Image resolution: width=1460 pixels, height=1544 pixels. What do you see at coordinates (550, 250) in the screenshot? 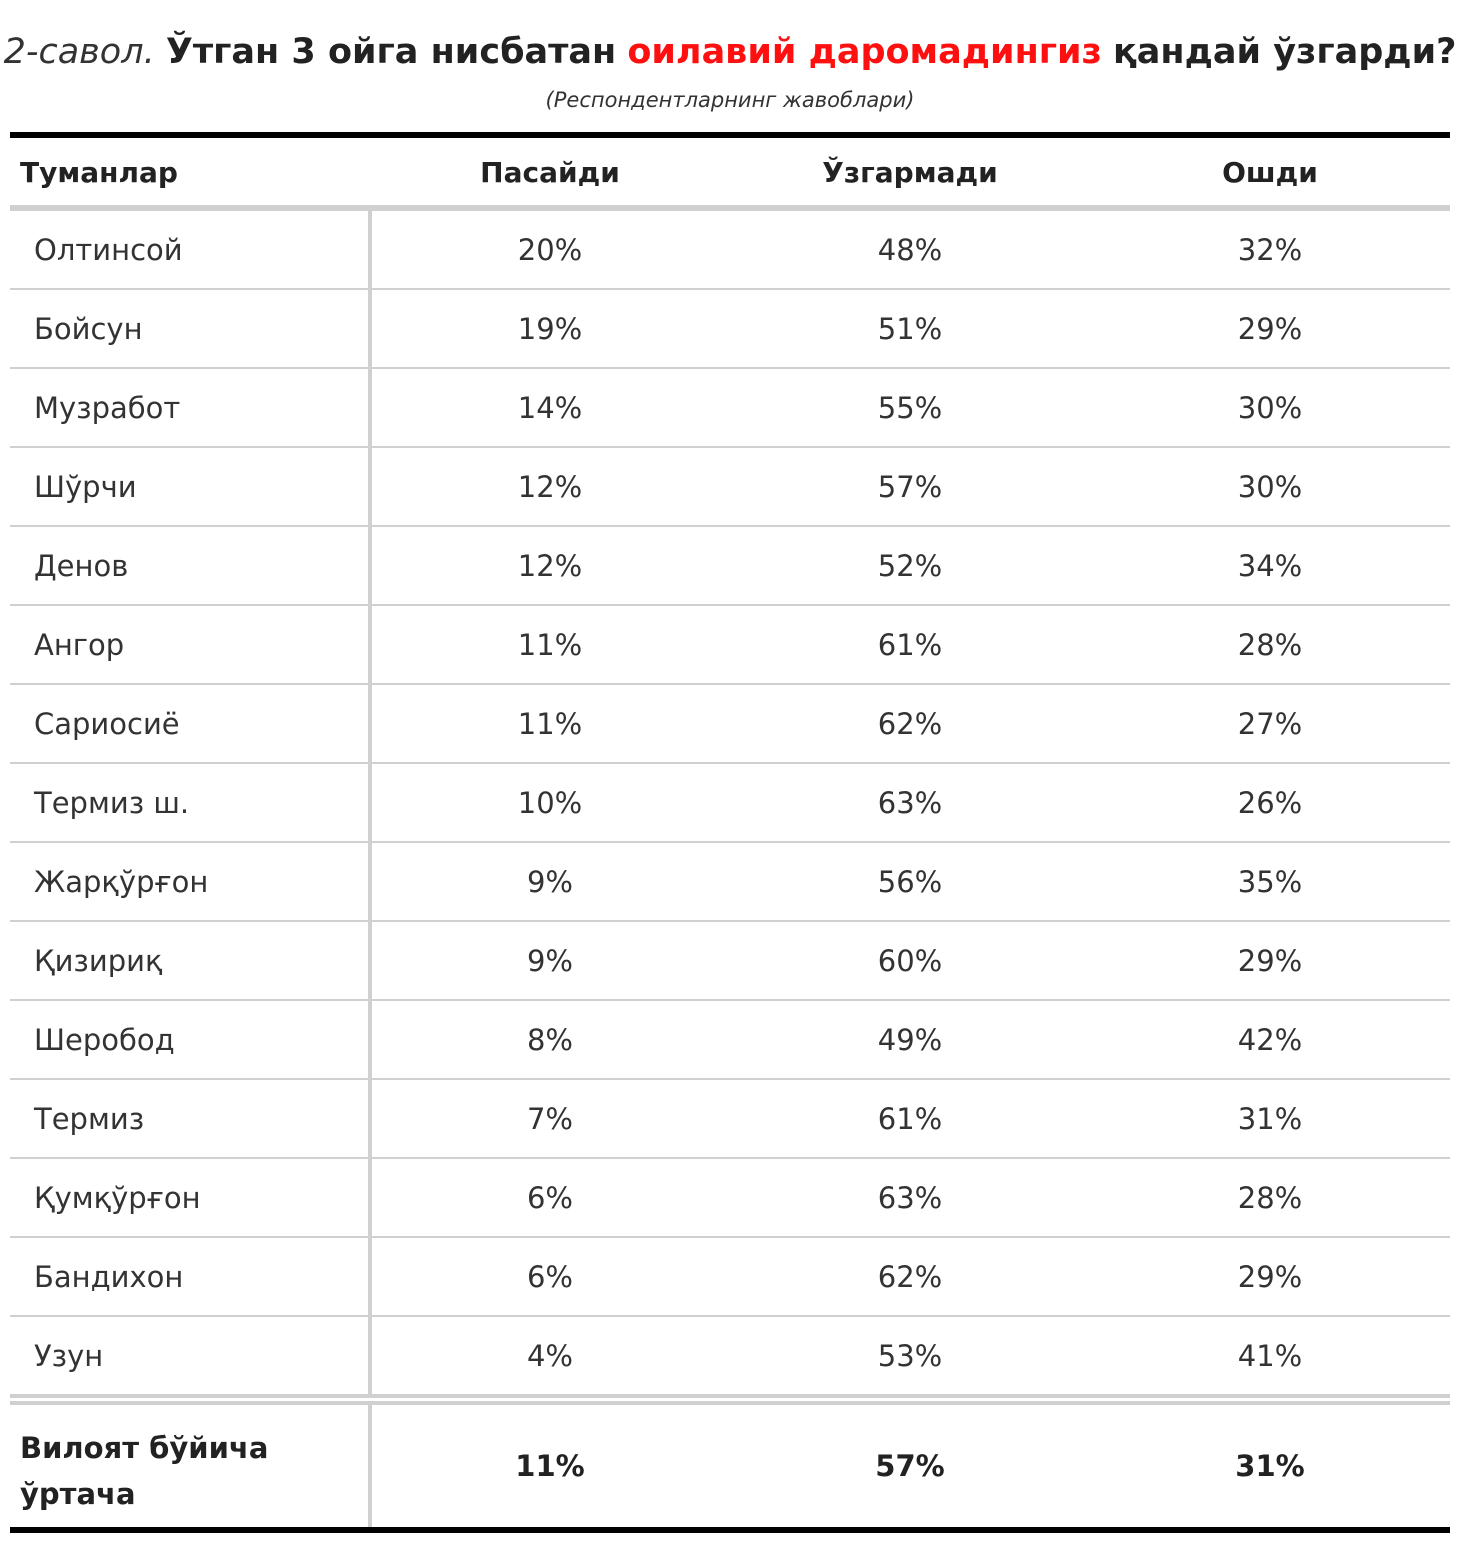
I see `cell-decreased: 20%` at bounding box center [550, 250].